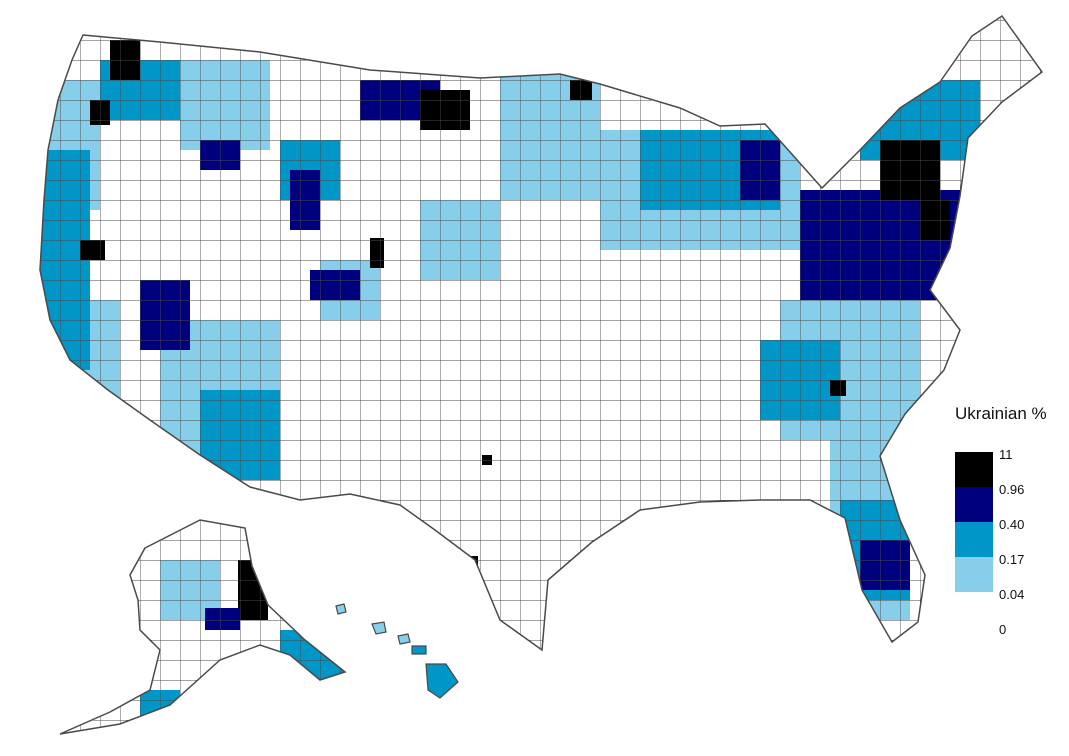 This screenshot has height=756, width=1069. Describe the element at coordinates (1012, 489) in the screenshot. I see `legend-break-label: 0.96` at that location.